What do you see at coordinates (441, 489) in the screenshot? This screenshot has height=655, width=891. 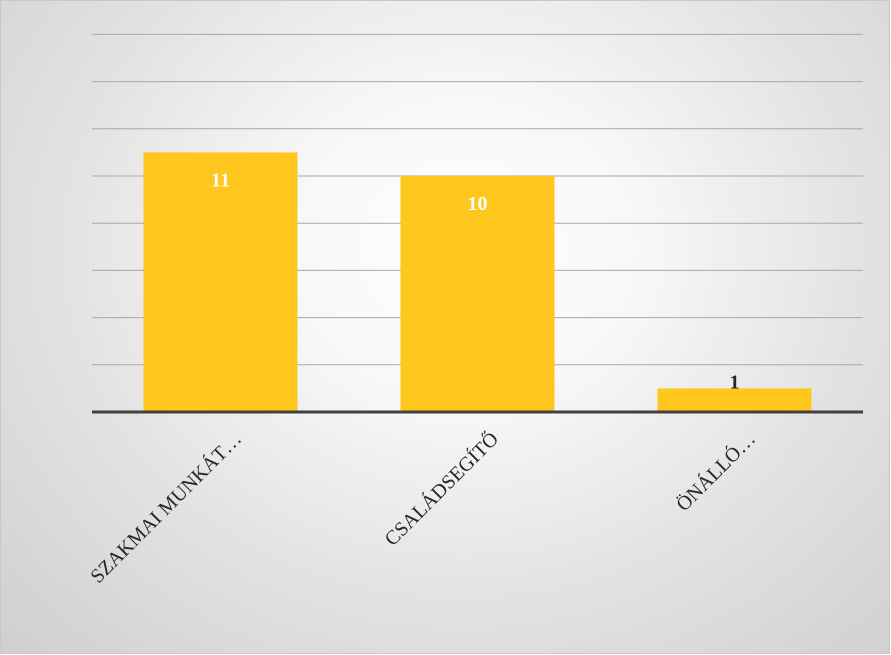 I see `category-label-1: CSALÁDSEGÍTŐ` at bounding box center [441, 489].